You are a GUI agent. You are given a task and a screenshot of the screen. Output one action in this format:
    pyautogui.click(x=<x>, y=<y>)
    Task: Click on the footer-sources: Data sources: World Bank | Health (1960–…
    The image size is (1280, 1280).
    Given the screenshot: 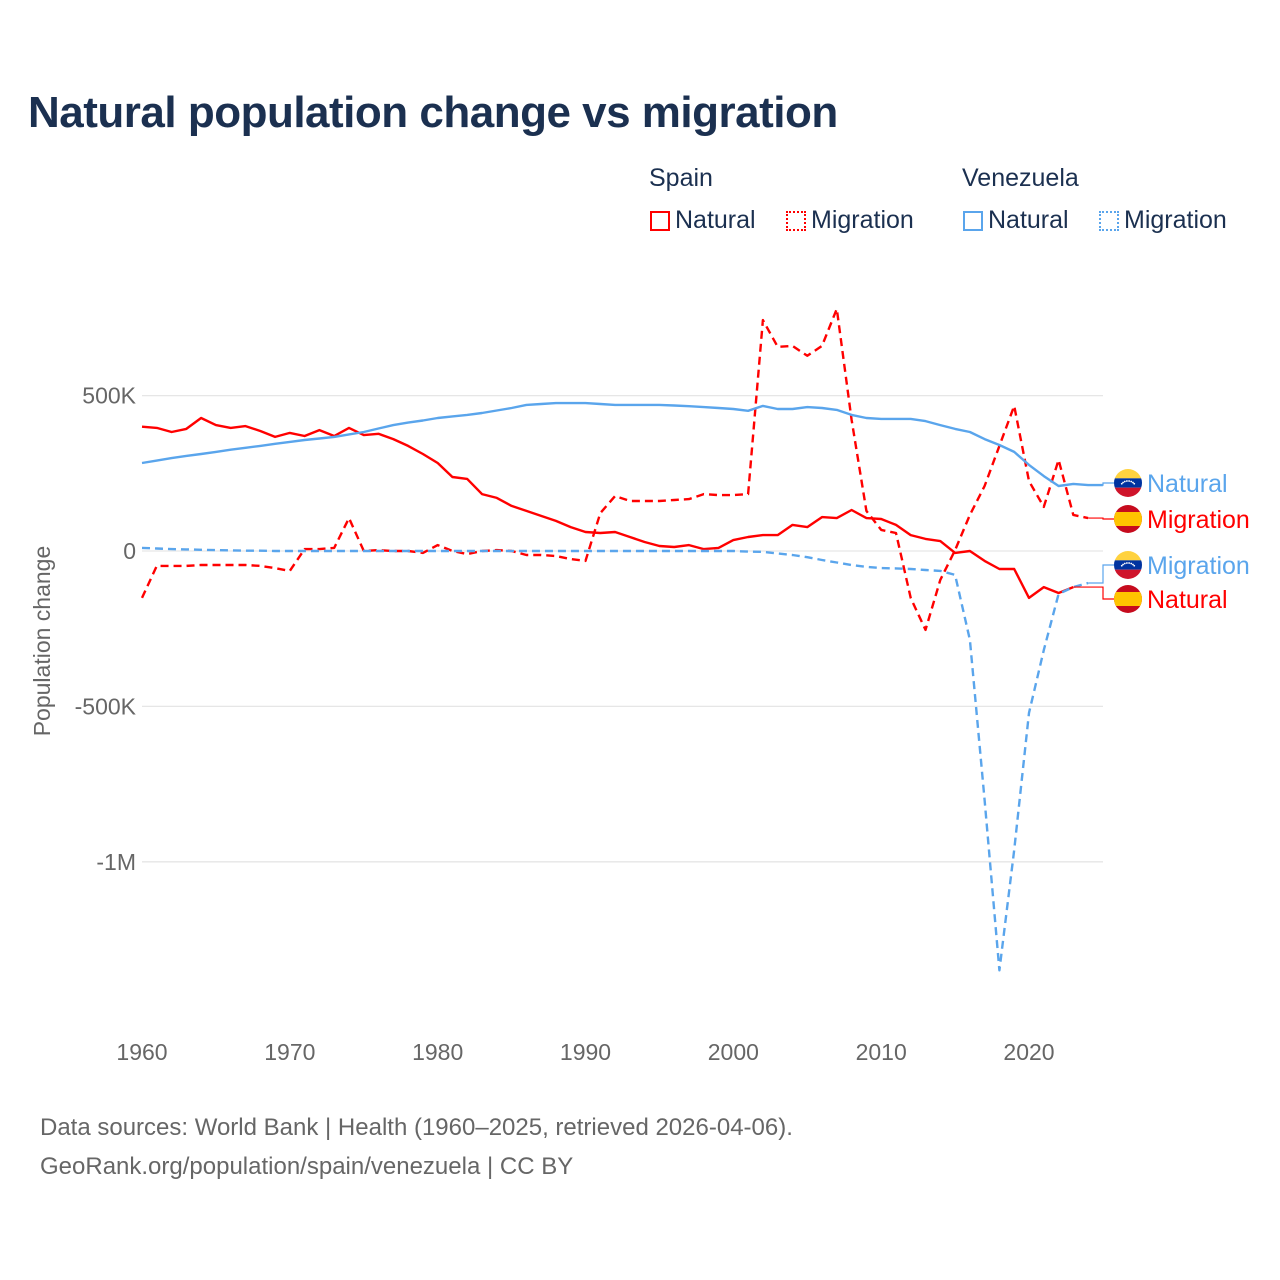 What is the action you would take?
    pyautogui.click(x=416, y=1127)
    